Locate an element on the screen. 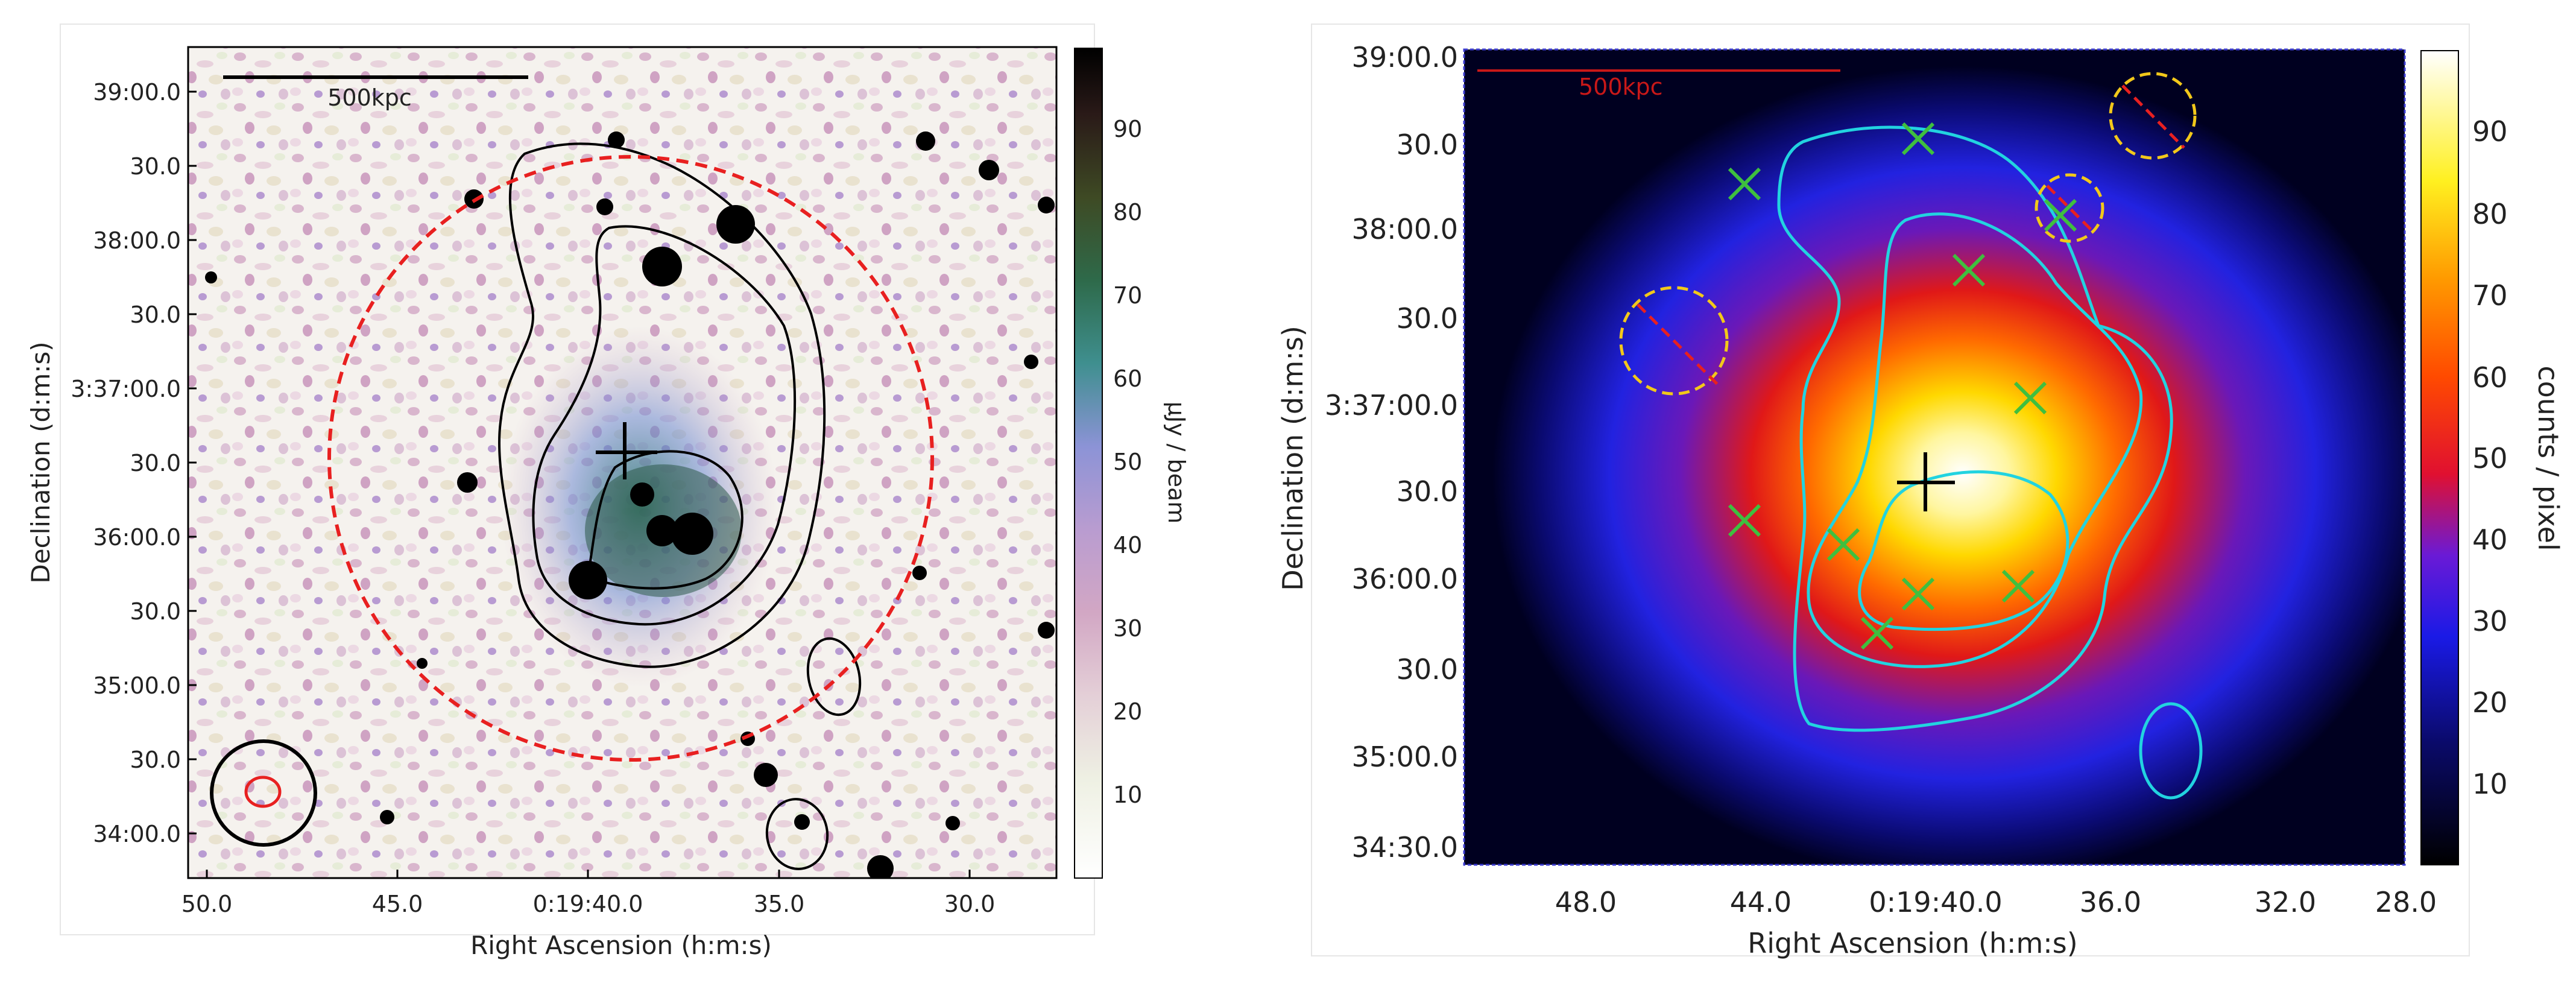 Image resolution: width=2576 pixels, height=983 pixels. x-tick-label: 48.0 is located at coordinates (1586, 902).